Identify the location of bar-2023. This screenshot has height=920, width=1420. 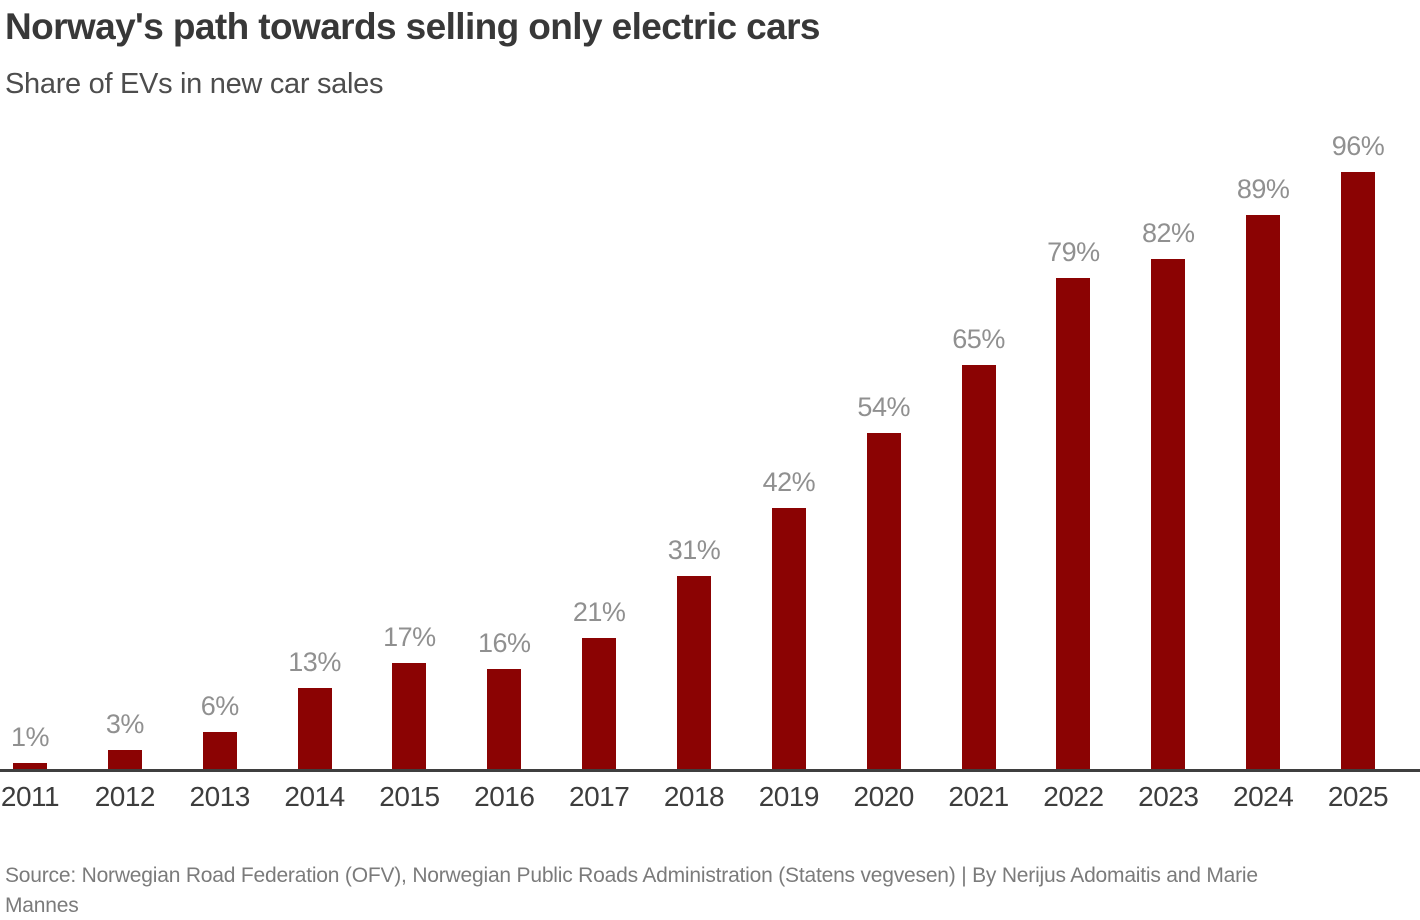
(1168, 513).